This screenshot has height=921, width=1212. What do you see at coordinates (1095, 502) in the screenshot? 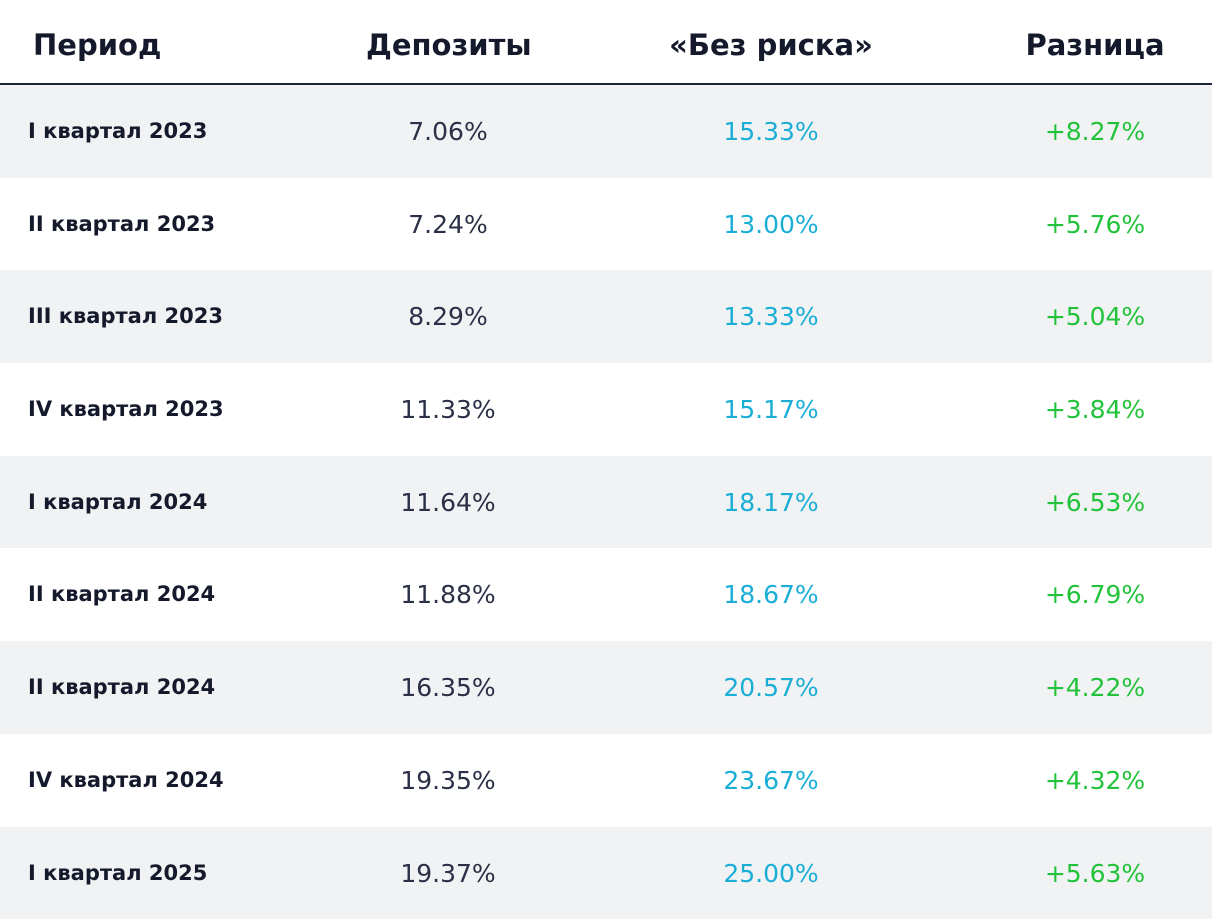
I see `row-difference: +6.53%` at bounding box center [1095, 502].